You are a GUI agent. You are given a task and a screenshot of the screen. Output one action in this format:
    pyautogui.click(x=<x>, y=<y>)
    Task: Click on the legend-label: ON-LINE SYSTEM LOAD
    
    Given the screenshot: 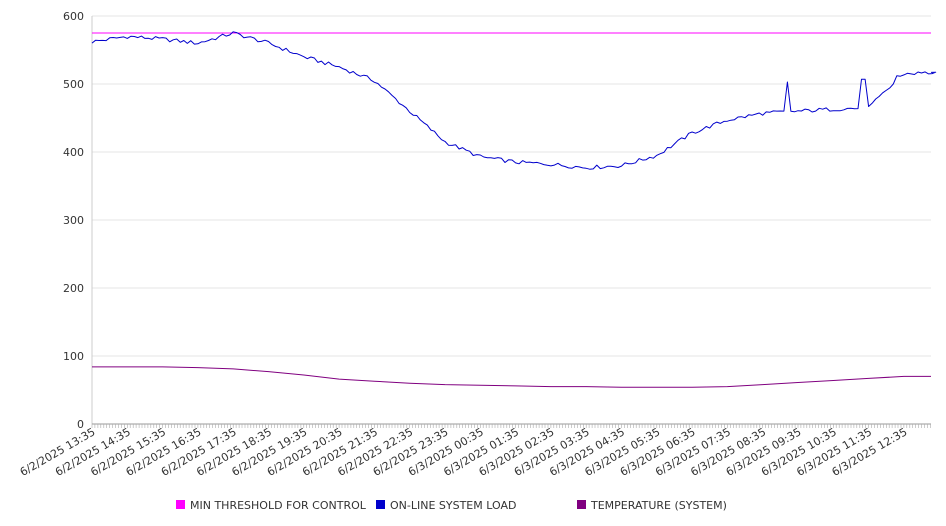 What is the action you would take?
    pyautogui.click(x=453, y=505)
    